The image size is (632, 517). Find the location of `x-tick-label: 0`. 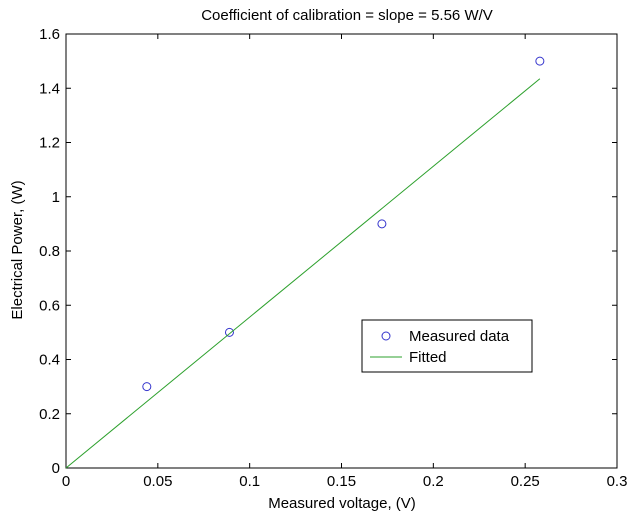

x-tick-label: 0 is located at coordinates (66, 481).